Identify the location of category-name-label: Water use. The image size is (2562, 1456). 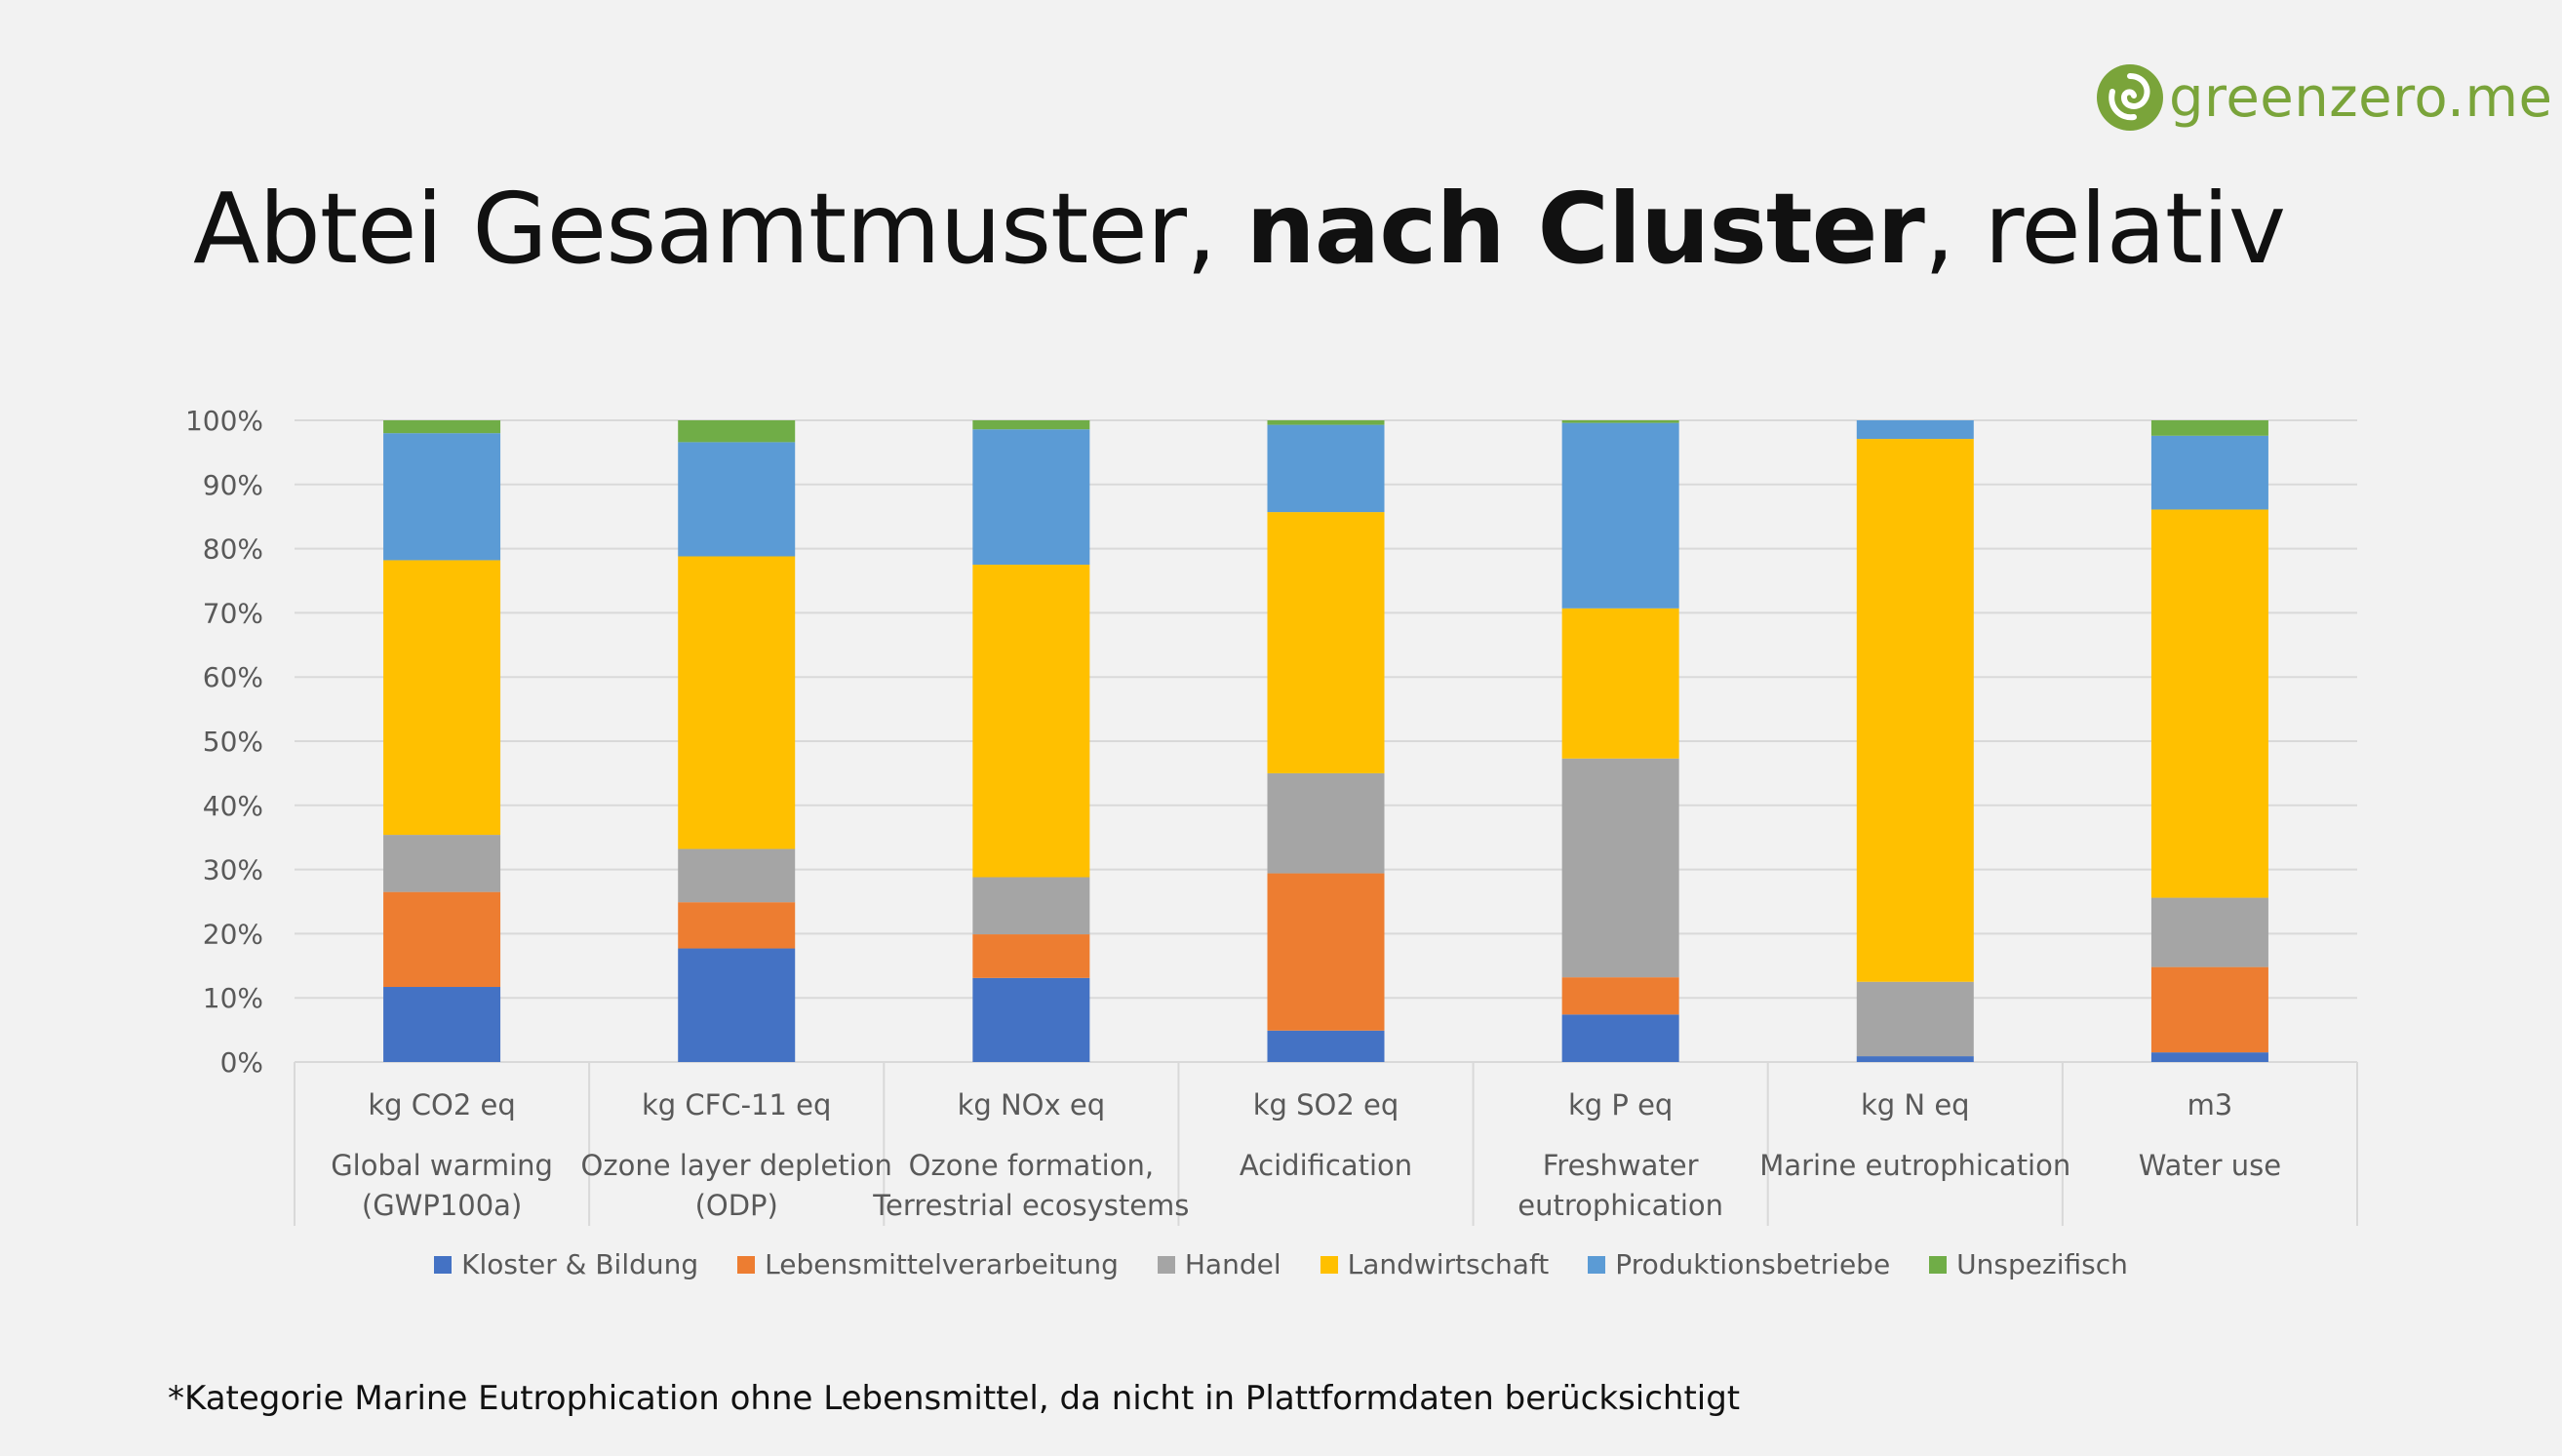
(2210, 1165).